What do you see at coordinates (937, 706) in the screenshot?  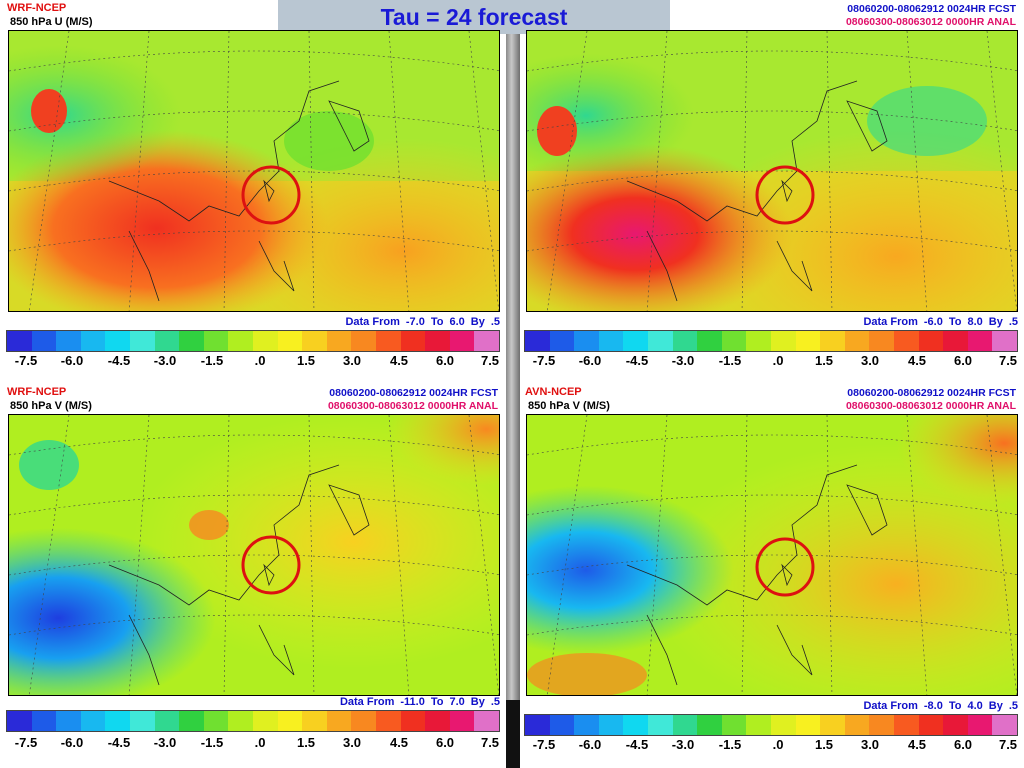 I see `data-range-info: Data From -8.0 To 4.0 By .5` at bounding box center [937, 706].